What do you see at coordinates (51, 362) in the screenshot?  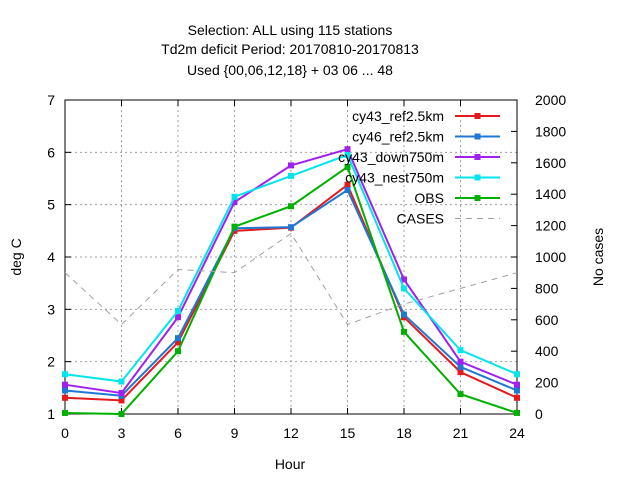 I see `y-tick-label: 2` at bounding box center [51, 362].